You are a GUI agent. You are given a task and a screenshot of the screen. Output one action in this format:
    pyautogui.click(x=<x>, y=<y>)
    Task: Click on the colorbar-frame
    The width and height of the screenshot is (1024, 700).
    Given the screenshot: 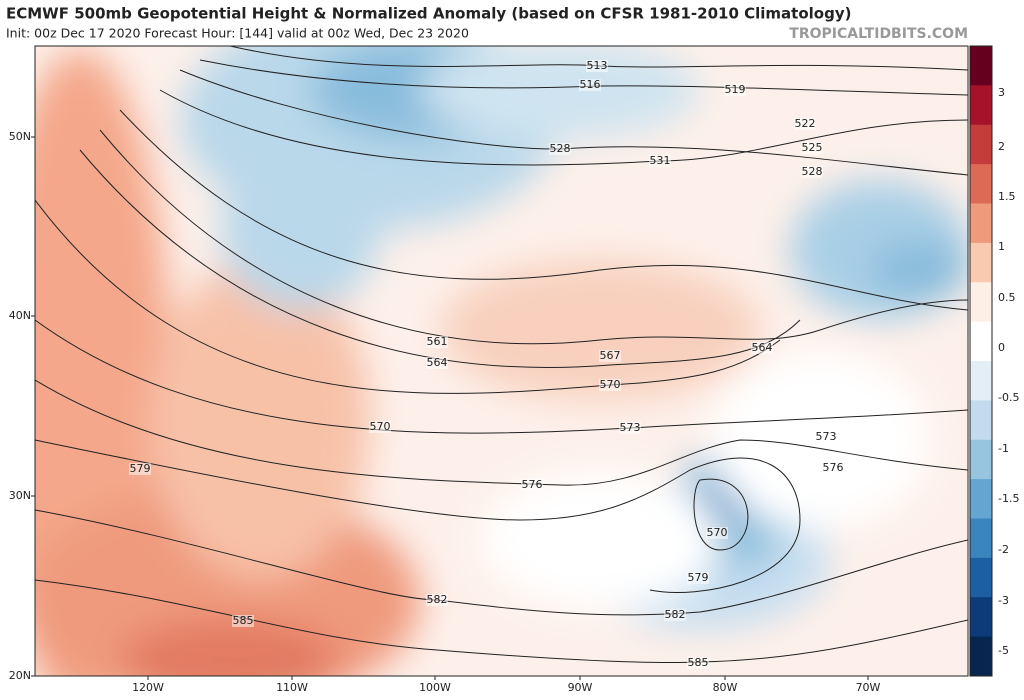 What is the action you would take?
    pyautogui.click(x=981, y=361)
    